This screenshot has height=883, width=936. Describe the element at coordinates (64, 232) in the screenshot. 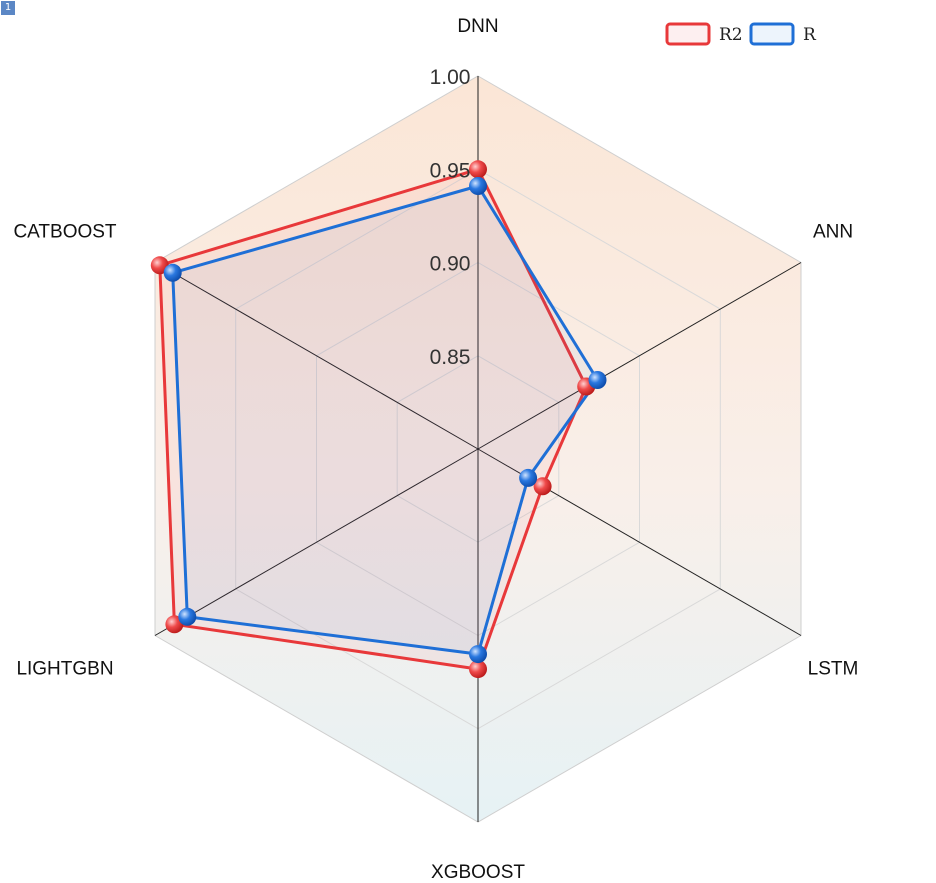

I see `axis-label-catboost: CATBOOST` at that location.